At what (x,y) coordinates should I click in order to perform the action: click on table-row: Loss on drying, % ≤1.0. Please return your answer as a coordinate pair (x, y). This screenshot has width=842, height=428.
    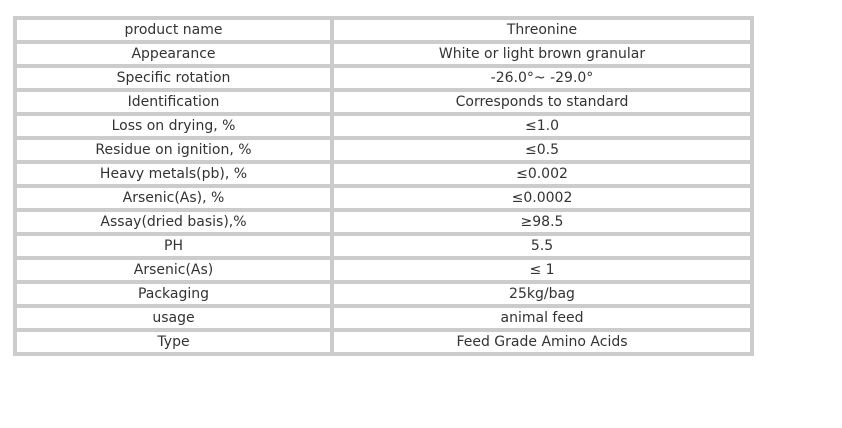
    Looking at the image, I should click on (383, 126).